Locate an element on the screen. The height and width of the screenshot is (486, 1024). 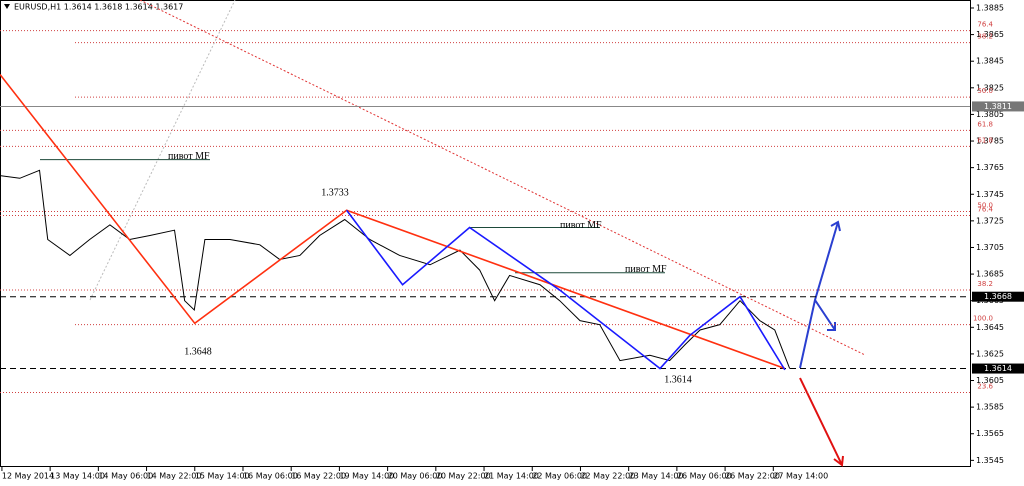
price-label: 1.3668 is located at coordinates (998, 296).